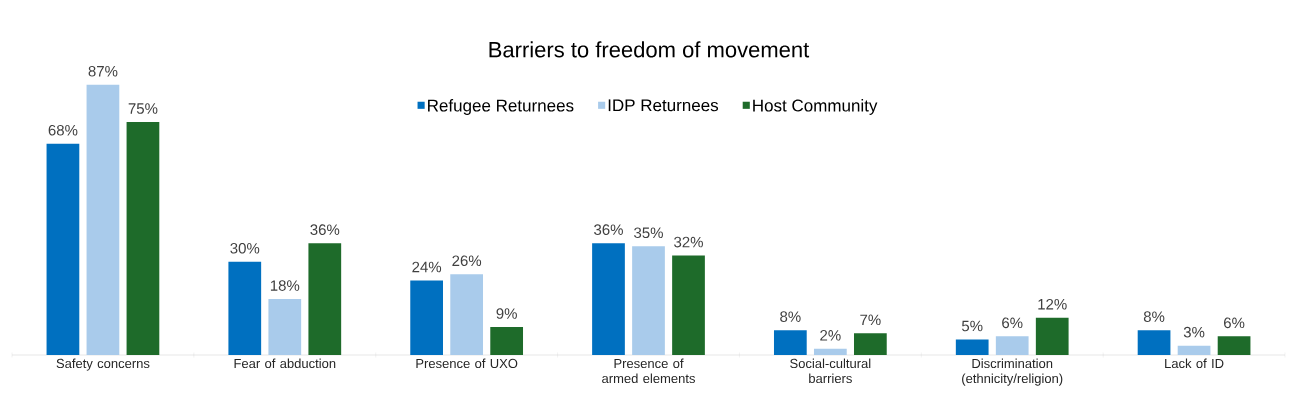 This screenshot has width=1297, height=410. I want to click on data-label: 12%, so click(1052, 304).